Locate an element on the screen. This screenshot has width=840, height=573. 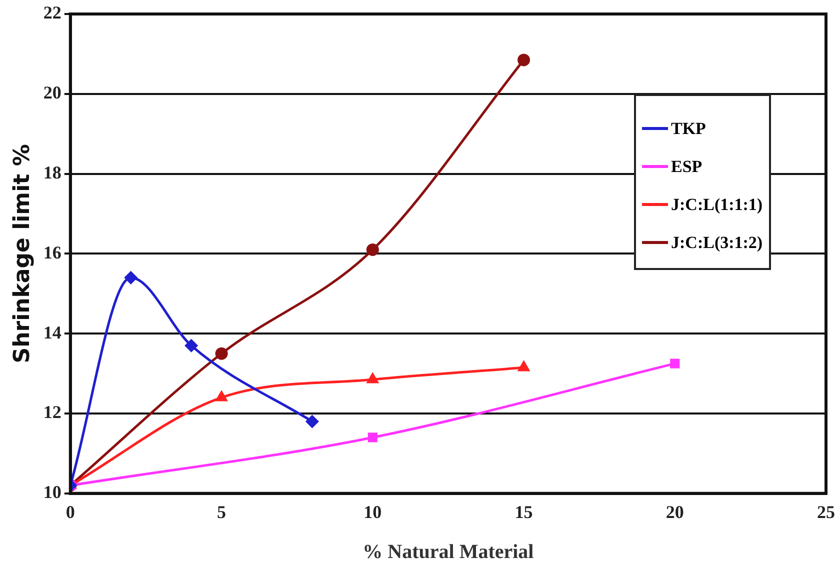
y-tick-label: 10 is located at coordinates (52, 492).